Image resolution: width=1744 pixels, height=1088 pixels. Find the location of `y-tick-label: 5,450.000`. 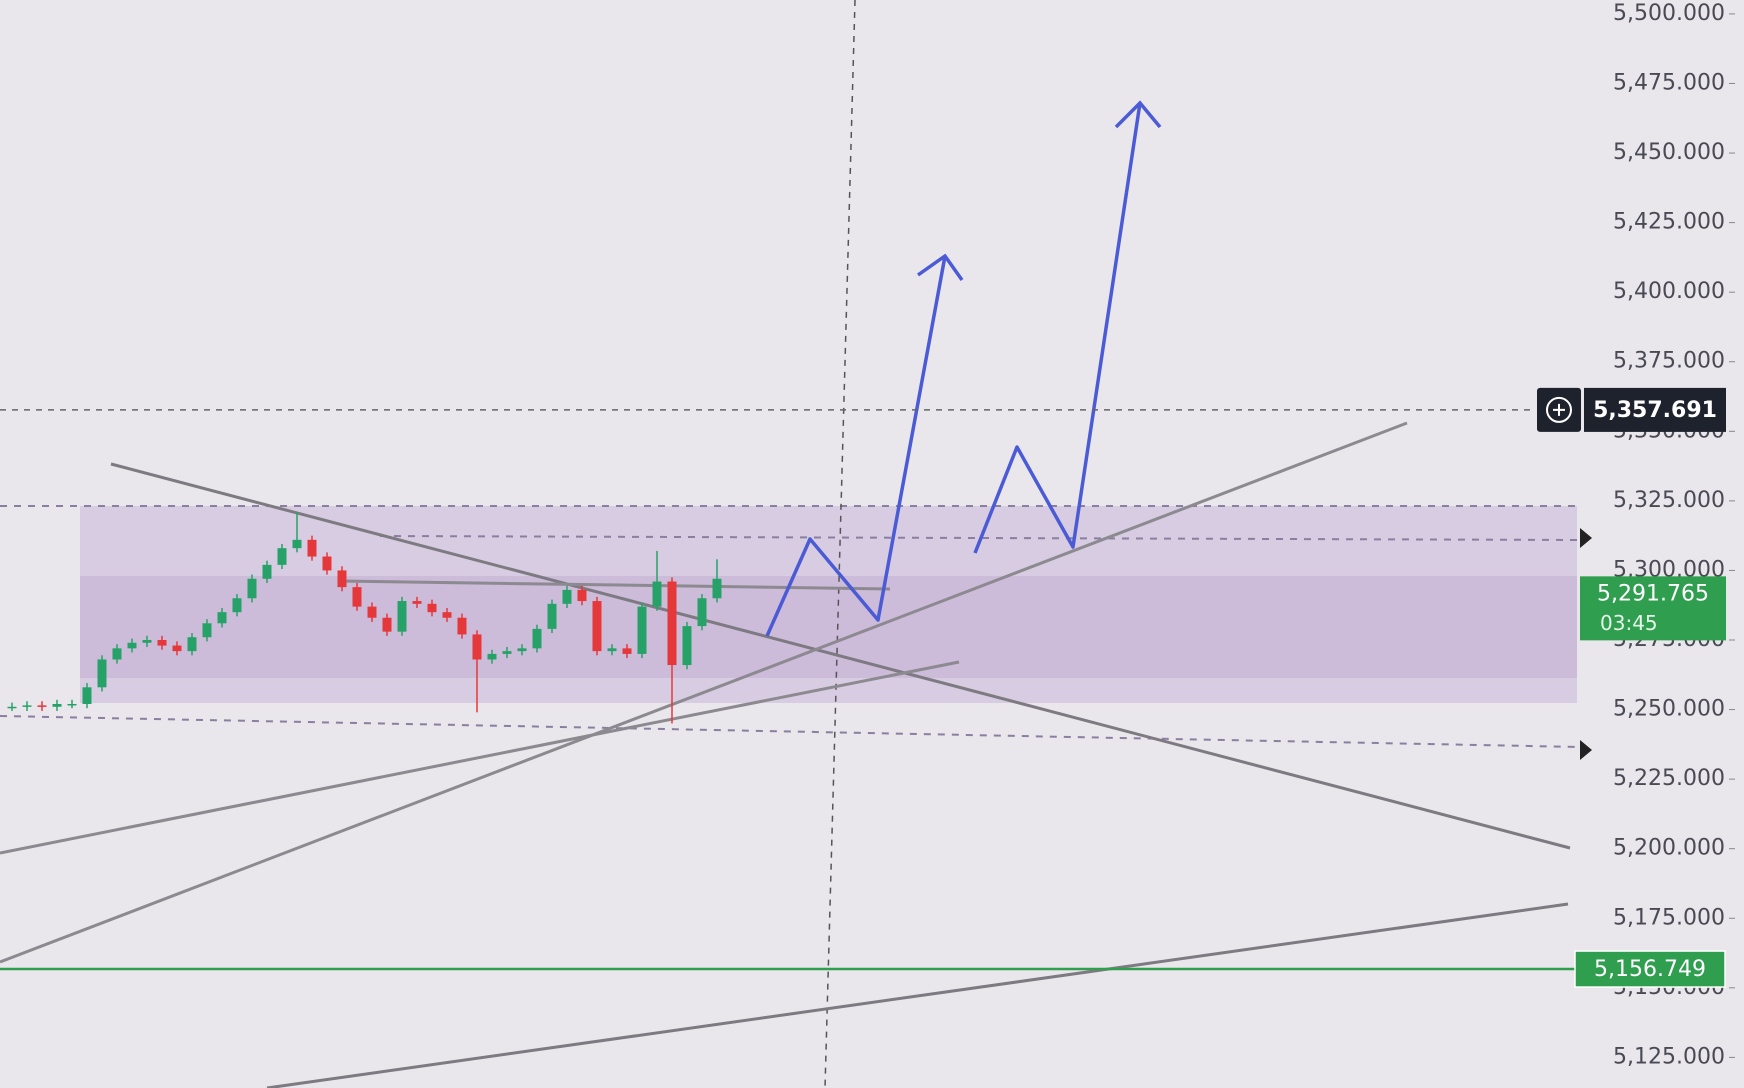

y-tick-label: 5,450.000 is located at coordinates (1669, 152).